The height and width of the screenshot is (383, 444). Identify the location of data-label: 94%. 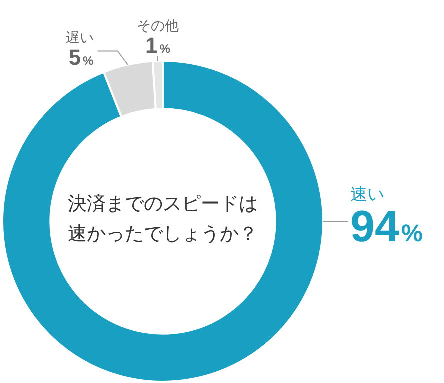
(386, 227).